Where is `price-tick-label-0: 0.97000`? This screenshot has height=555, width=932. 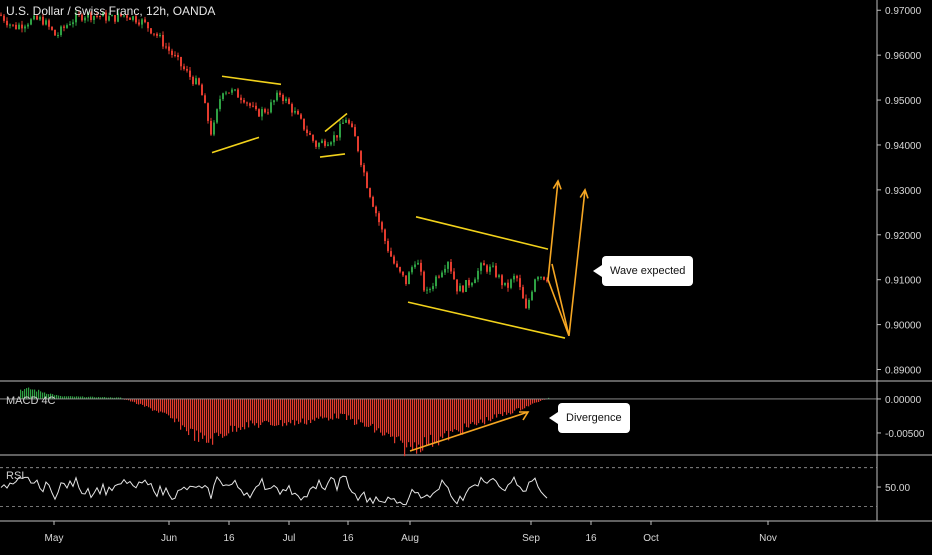
price-tick-label-0: 0.97000 is located at coordinates (903, 11).